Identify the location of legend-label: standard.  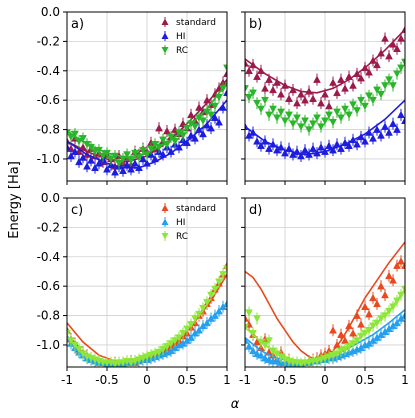
(196, 209).